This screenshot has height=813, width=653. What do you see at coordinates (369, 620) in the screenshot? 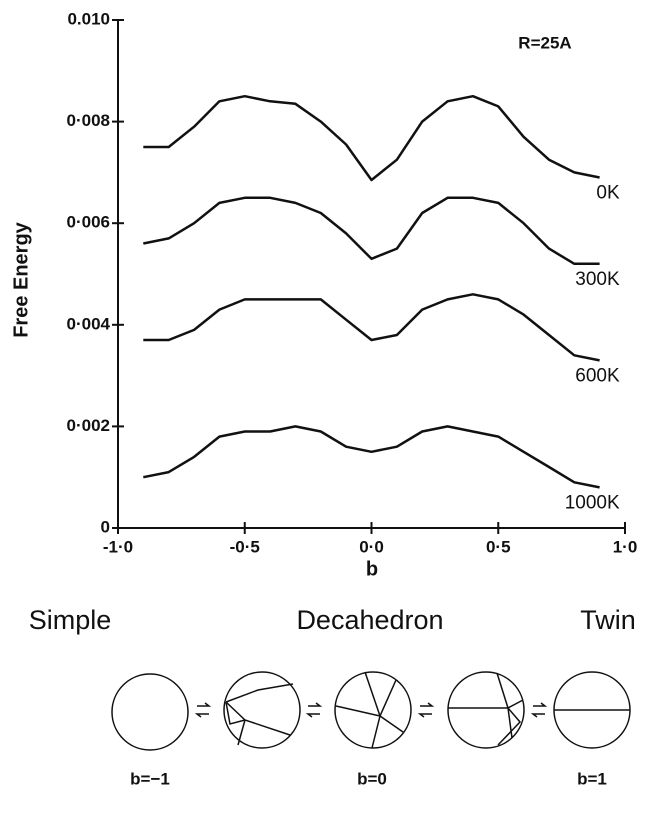
I see `structure-label: Decahedron` at bounding box center [369, 620].